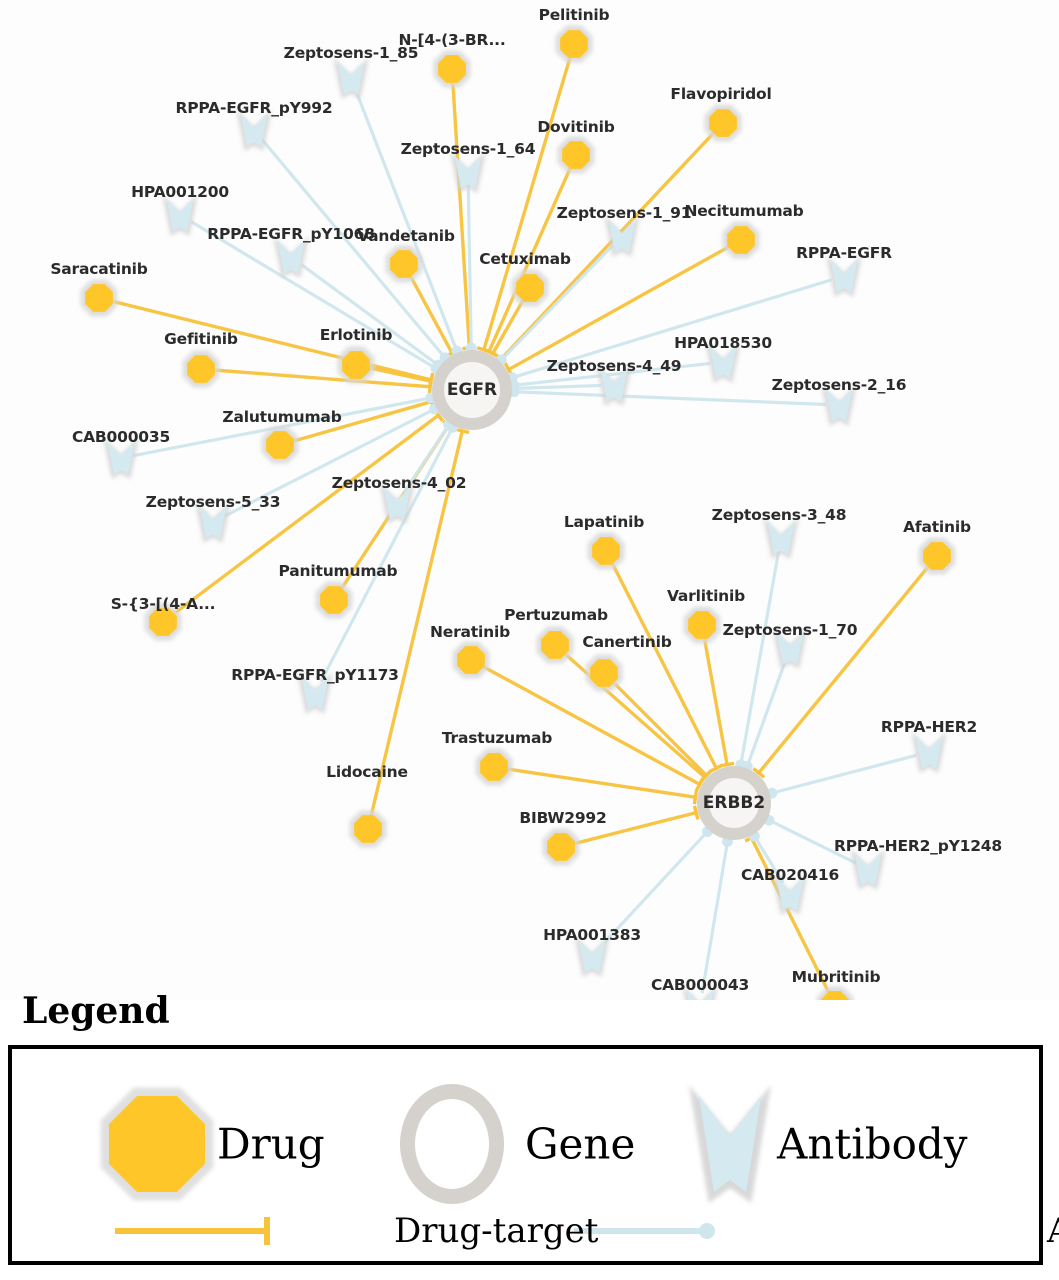 This screenshot has height=1280, width=1059. What do you see at coordinates (557, 387) in the screenshot?
I see `antibody-target-edge` at bounding box center [557, 387].